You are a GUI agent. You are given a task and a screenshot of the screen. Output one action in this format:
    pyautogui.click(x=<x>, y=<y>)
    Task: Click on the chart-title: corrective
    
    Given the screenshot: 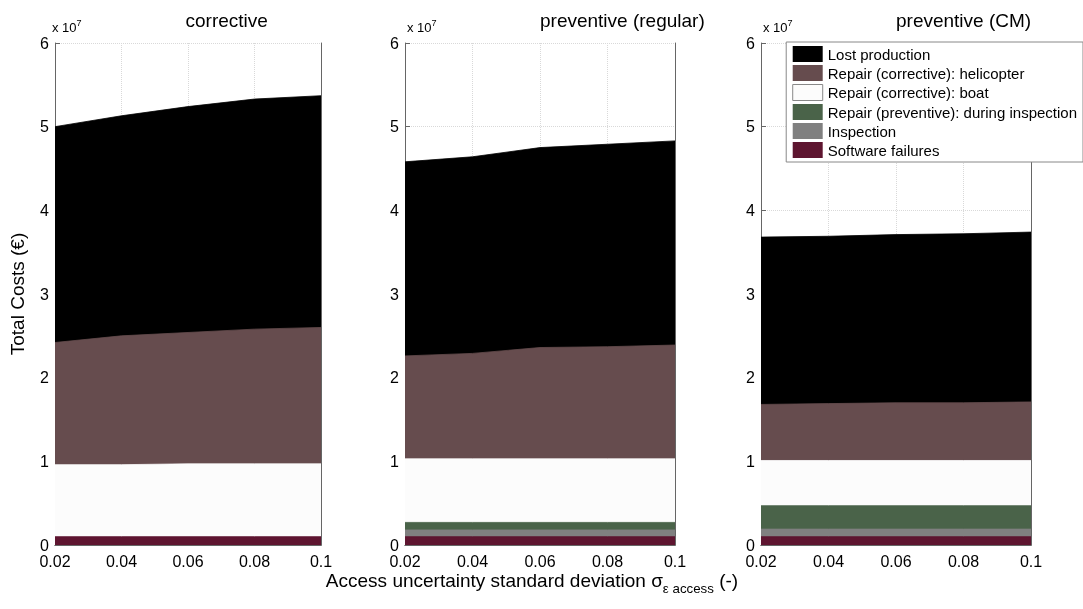 What is the action you would take?
    pyautogui.click(x=226, y=20)
    